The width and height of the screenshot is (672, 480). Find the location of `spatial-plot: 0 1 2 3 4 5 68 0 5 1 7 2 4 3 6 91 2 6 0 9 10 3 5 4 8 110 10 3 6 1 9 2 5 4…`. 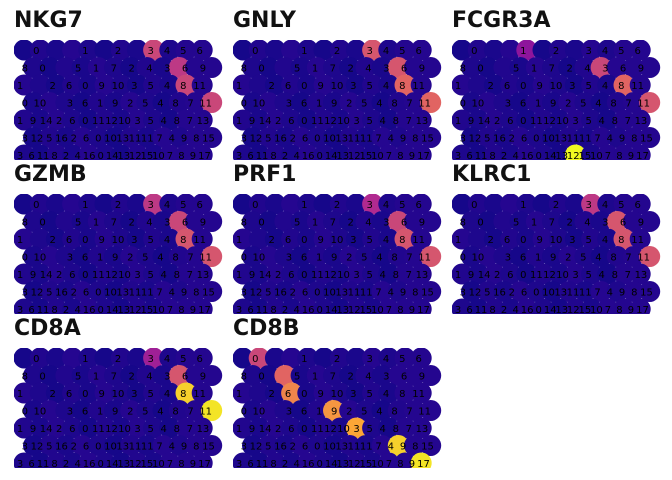

spatial-plot: 0 1 2 3 4 5 68 0 5 1 7 2 4 3 6 91 2 6 0 9 10 3 5 4 8 110 10 3 6 1 9 2 5 4… is located at coordinates (556, 254).